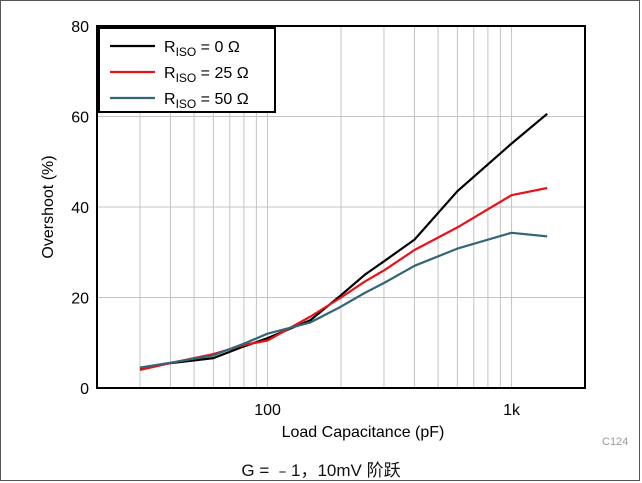 Image resolution: width=642 pixels, height=483 pixels. I want to click on legend: RISO = 0 Ω RISO = 25 Ω RISO = 50 Ω, so click(187, 70).